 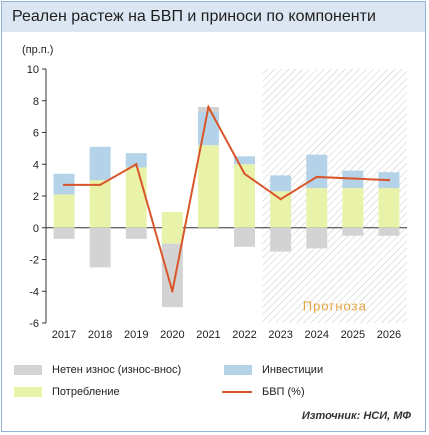 I want to click on source-note: Източник: НСИ, МФ, so click(x=356, y=416).